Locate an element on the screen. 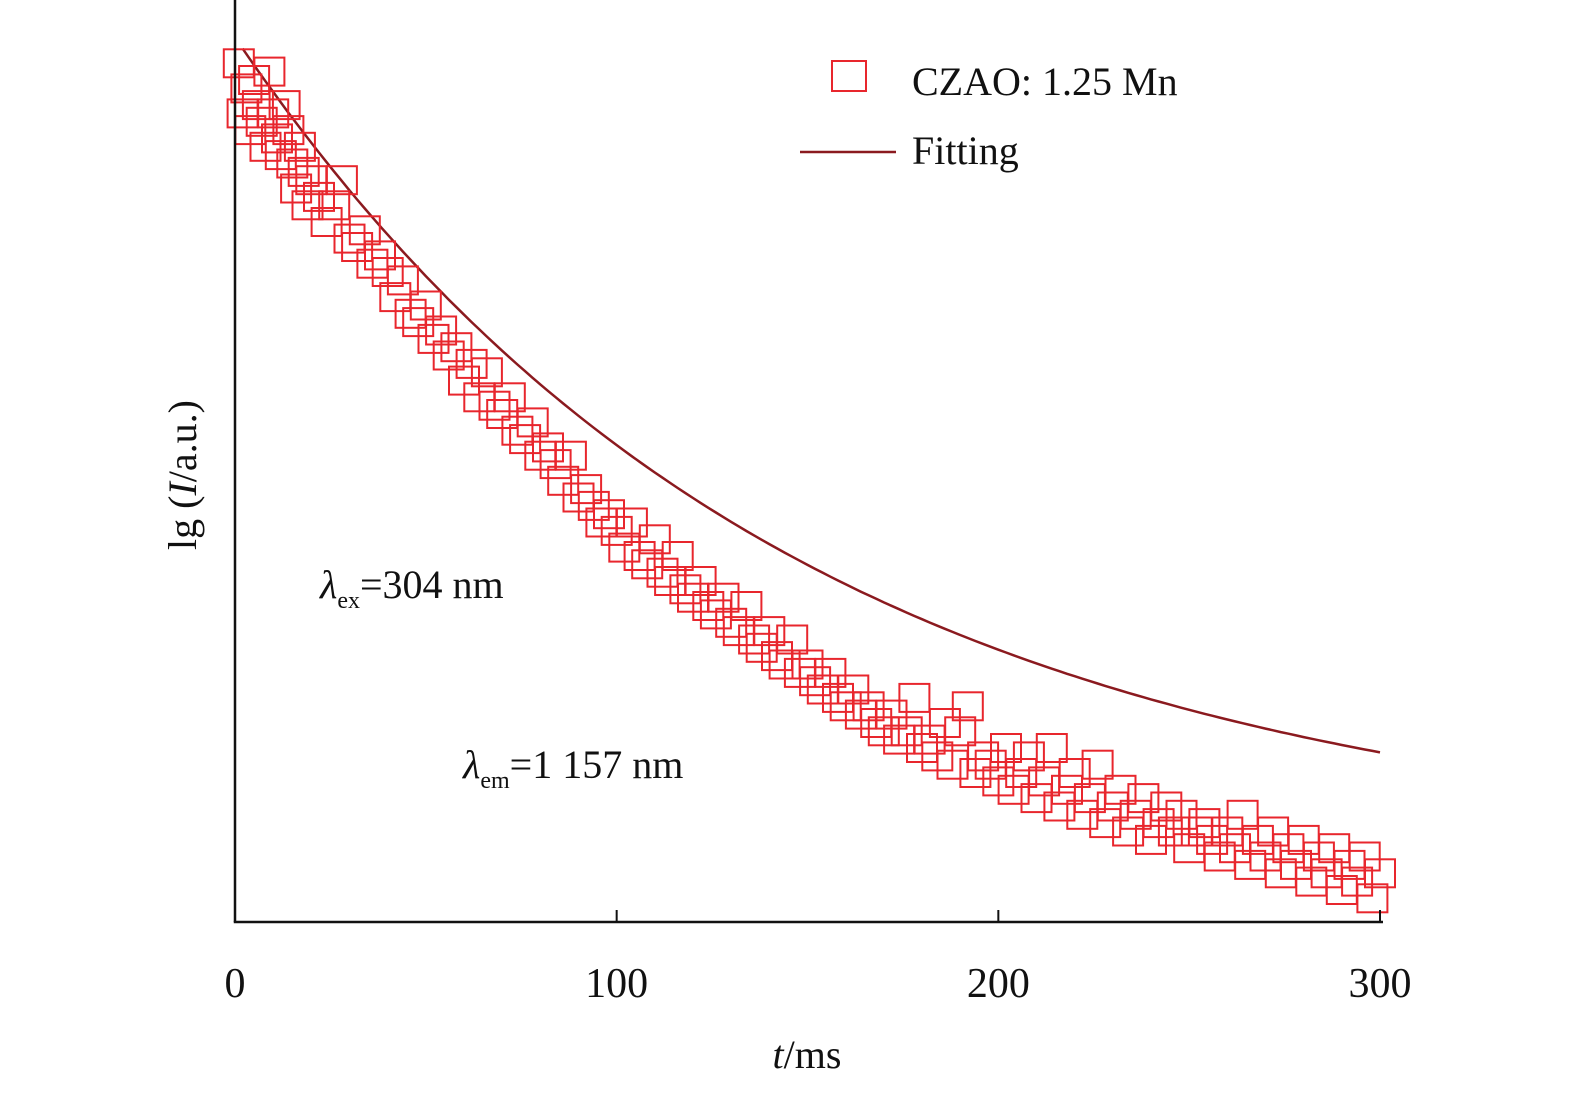 This screenshot has height=1094, width=1575. y-axis-label-unit: /a.u.) is located at coordinates (182, 441).